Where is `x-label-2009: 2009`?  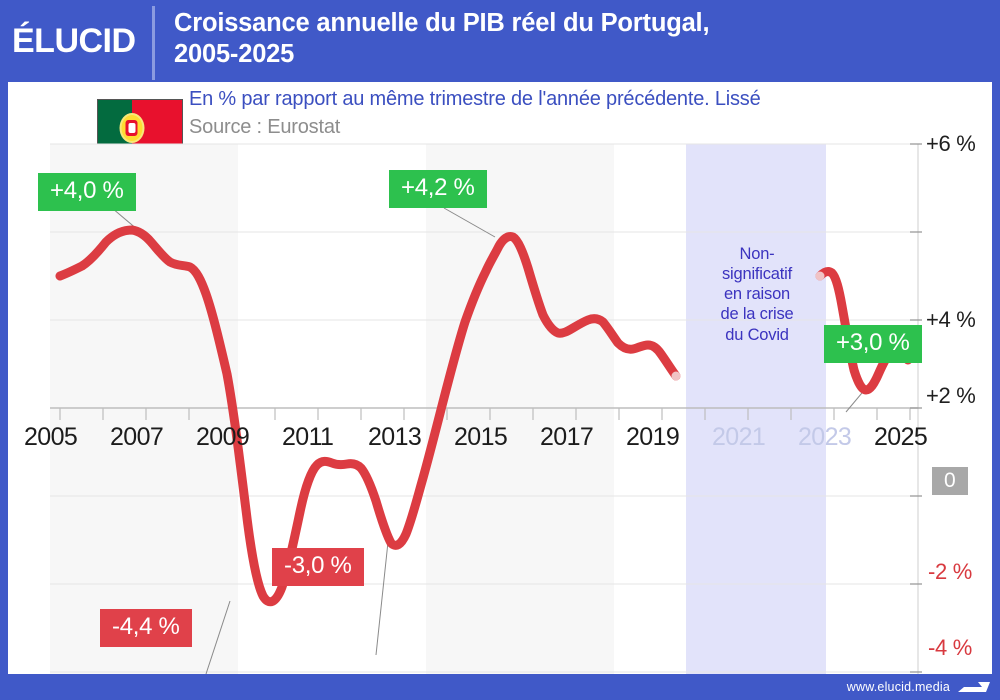 x-label-2009: 2009 is located at coordinates (223, 437).